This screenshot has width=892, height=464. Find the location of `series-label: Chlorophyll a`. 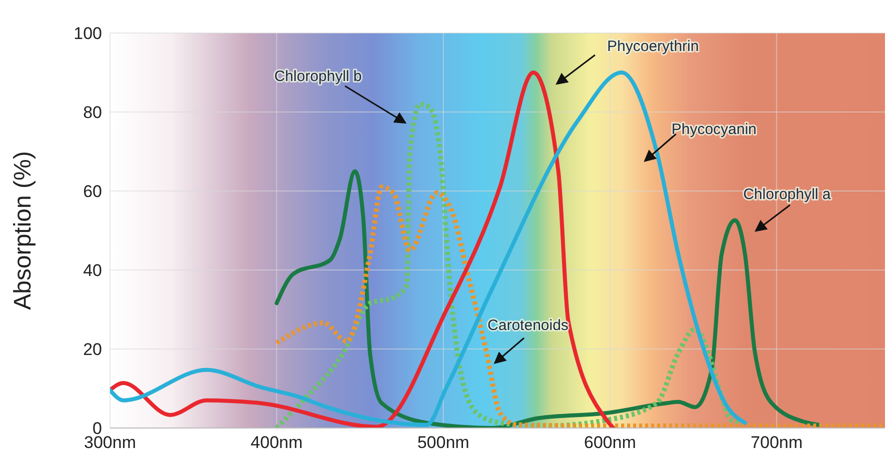

series-label: Chlorophyll a is located at coordinates (787, 194).